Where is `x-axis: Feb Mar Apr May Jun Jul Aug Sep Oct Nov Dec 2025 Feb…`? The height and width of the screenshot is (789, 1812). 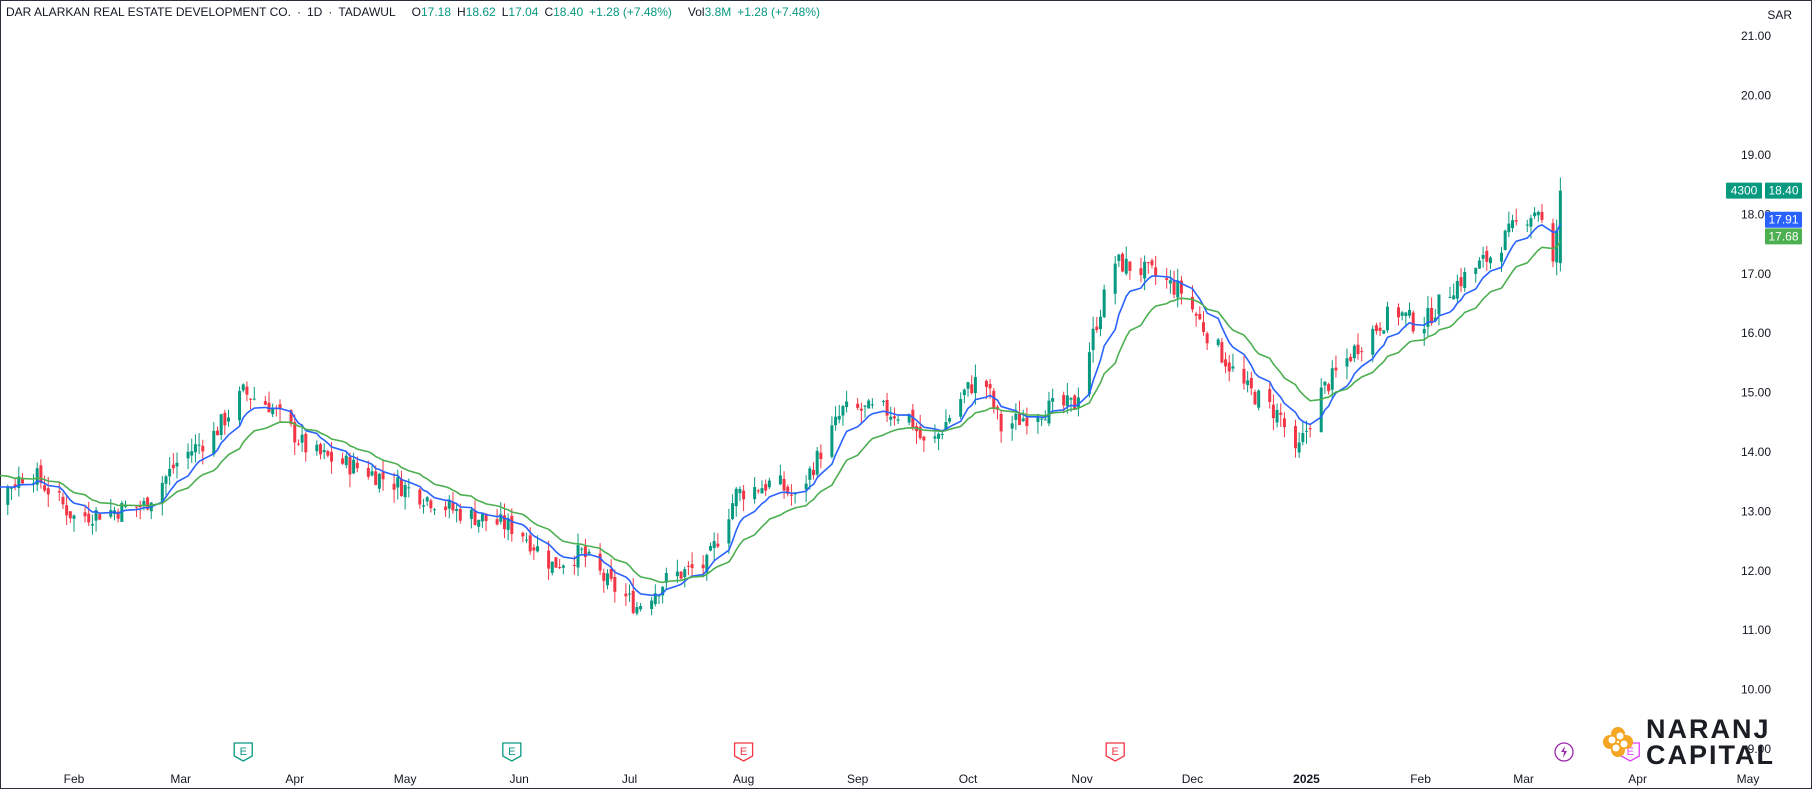 x-axis: Feb Mar Apr May Jun Jul Aug Sep Oct Nov Dec 2025 Feb… is located at coordinates (912, 779).